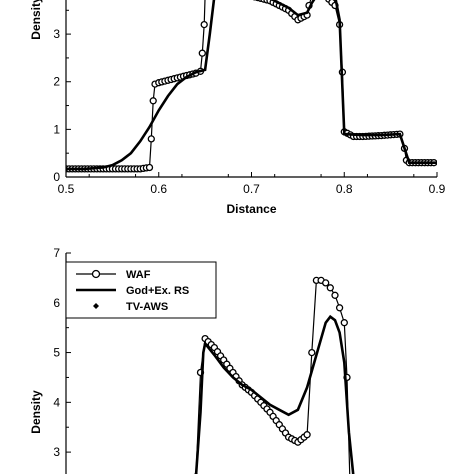 The width and height of the screenshot is (474, 474). What do you see at coordinates (251, 209) in the screenshot?
I see `x-axis-label: Distance` at bounding box center [251, 209].